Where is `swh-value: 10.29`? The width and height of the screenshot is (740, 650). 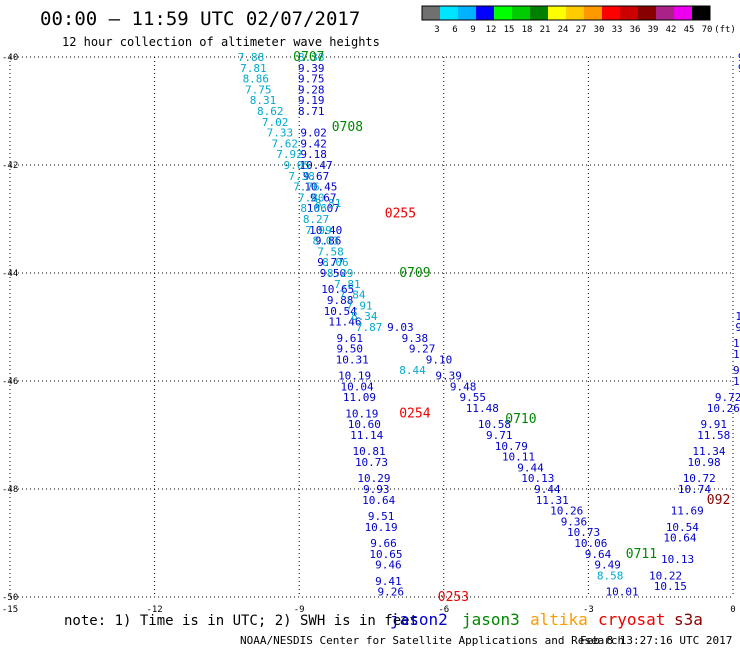 swh-value: 10.29 is located at coordinates (373, 478).